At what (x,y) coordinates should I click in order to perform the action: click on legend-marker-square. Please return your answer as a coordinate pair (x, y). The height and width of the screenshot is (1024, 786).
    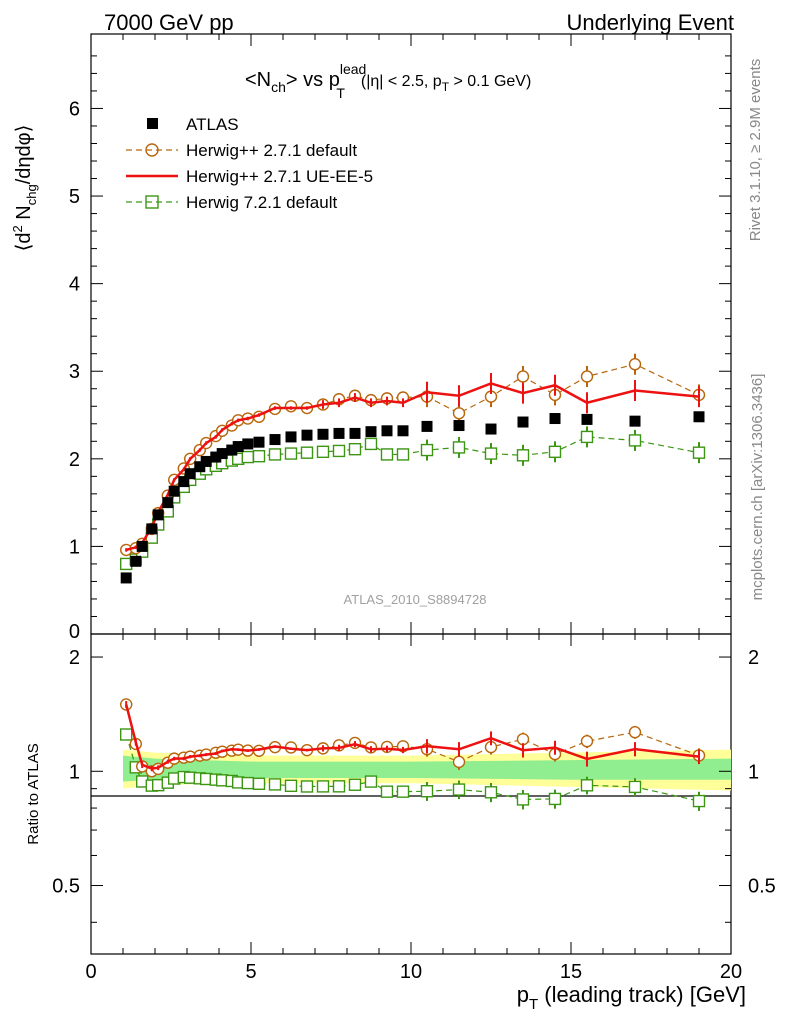
    Looking at the image, I should click on (152, 123).